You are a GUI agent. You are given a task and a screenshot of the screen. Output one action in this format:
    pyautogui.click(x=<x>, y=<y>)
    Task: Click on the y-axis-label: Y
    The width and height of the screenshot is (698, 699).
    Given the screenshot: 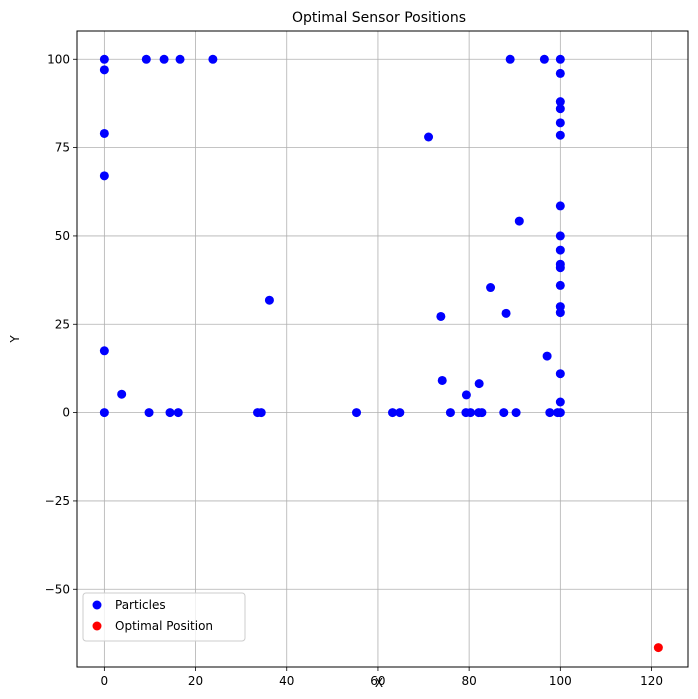 What is the action you would take?
    pyautogui.click(x=15, y=339)
    